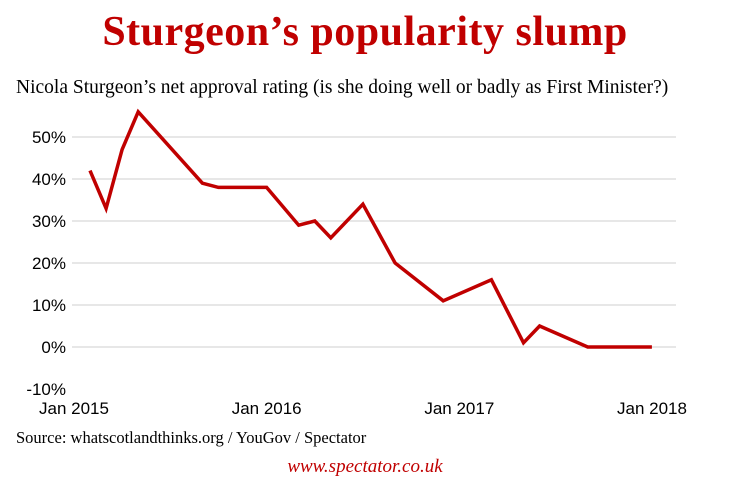 This screenshot has height=489, width=730. Describe the element at coordinates (49, 263) in the screenshot. I see `y-tick-label: 20%` at that location.